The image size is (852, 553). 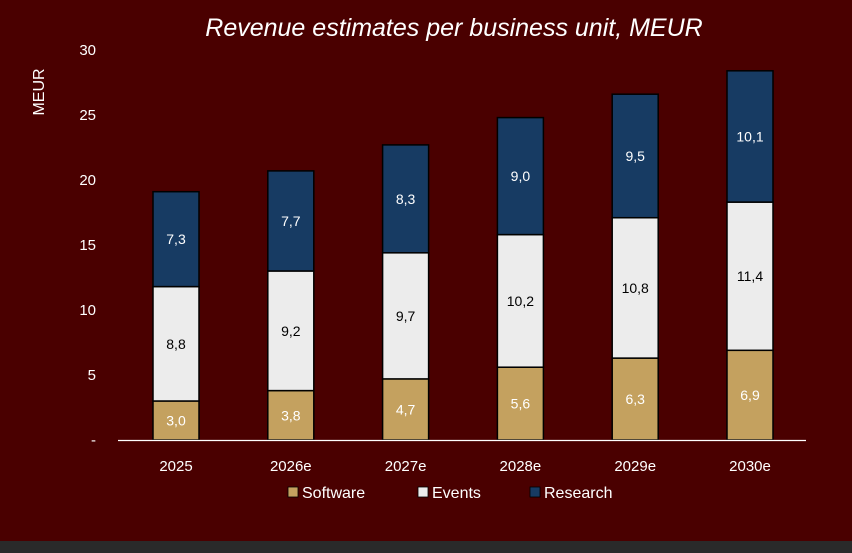 I want to click on data-label: 4,7, so click(x=406, y=409).